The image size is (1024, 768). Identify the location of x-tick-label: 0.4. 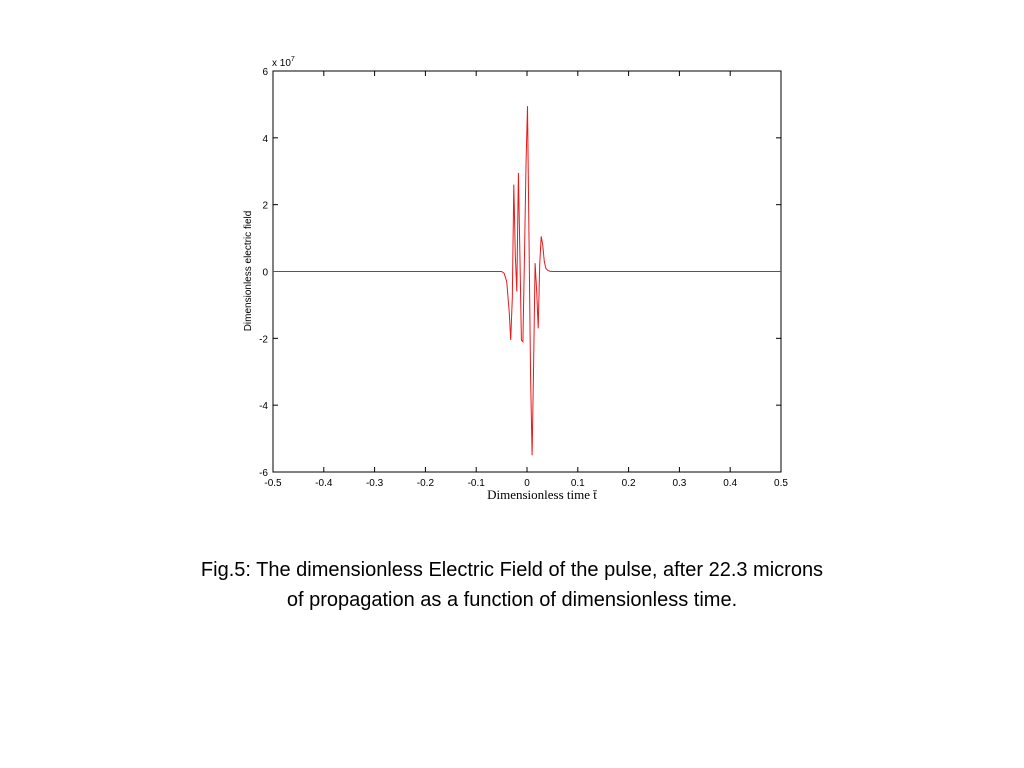
(730, 483).